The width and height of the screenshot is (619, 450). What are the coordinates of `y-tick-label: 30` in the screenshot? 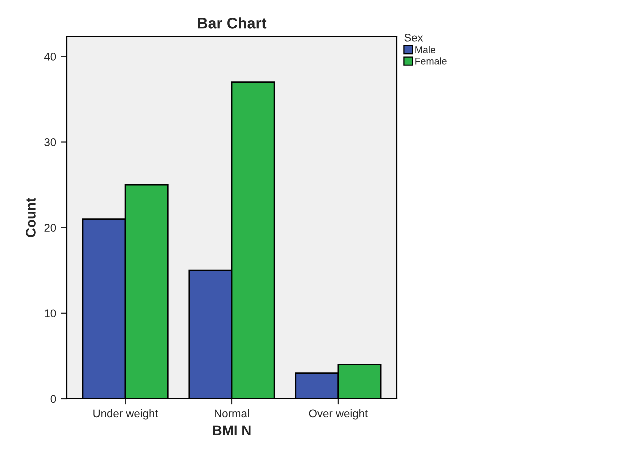 It's located at (50, 142).